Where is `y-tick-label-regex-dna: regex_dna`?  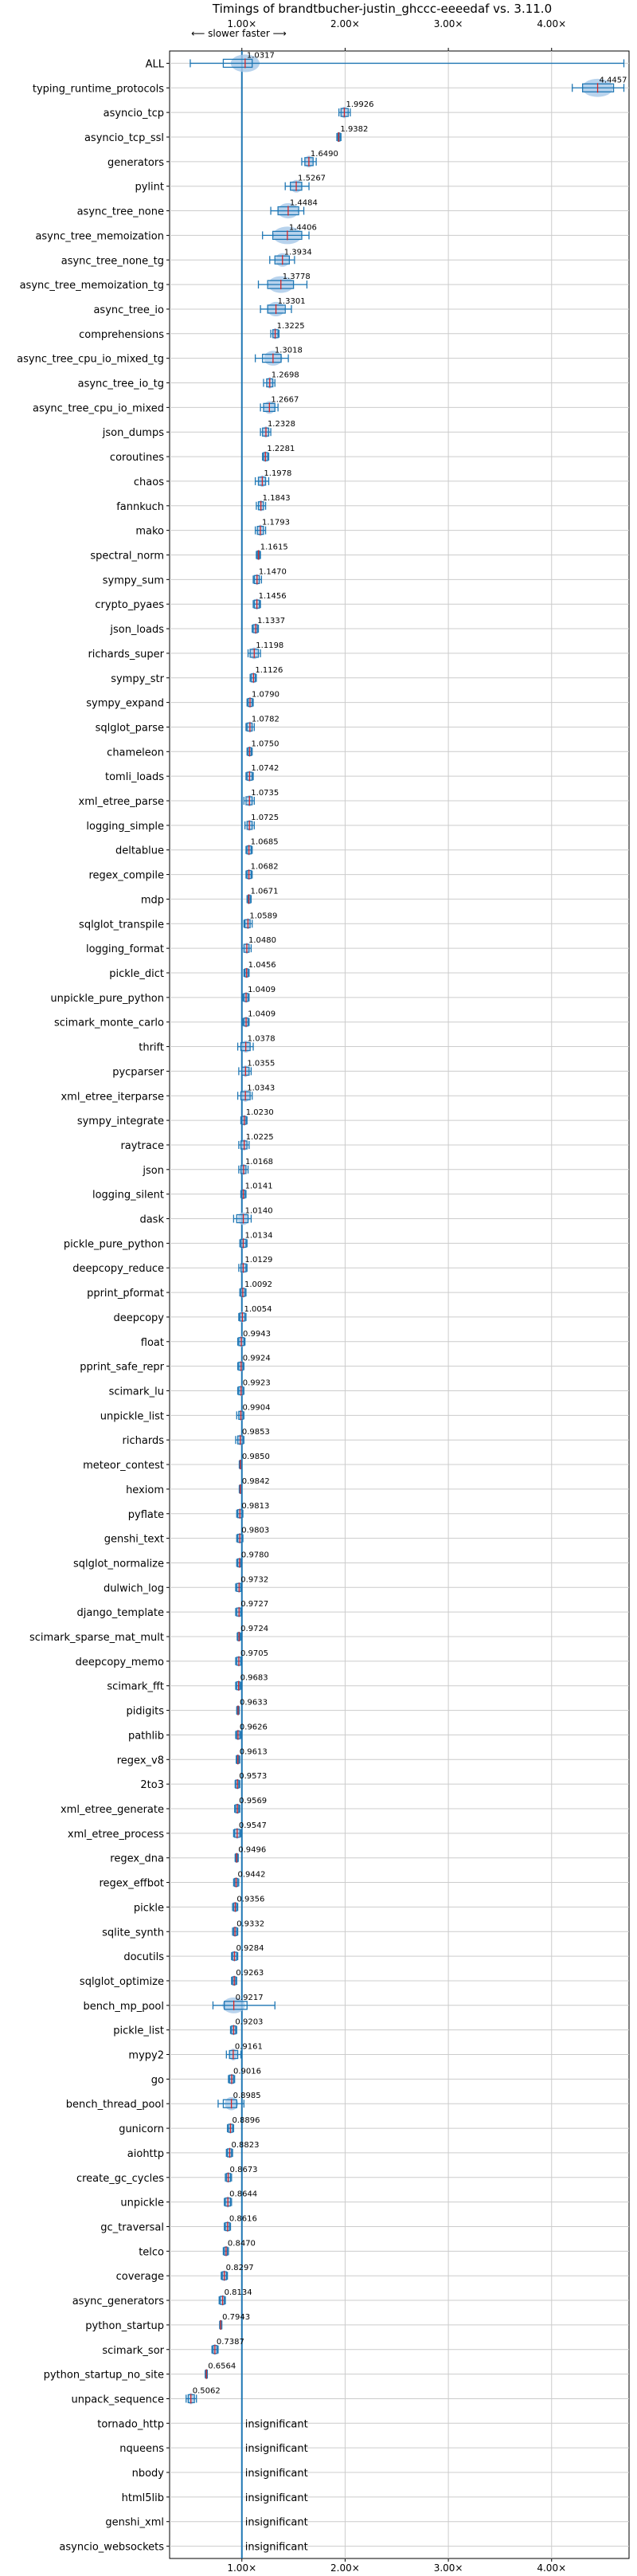 y-tick-label-regex-dna: regex_dna is located at coordinates (137, 1859).